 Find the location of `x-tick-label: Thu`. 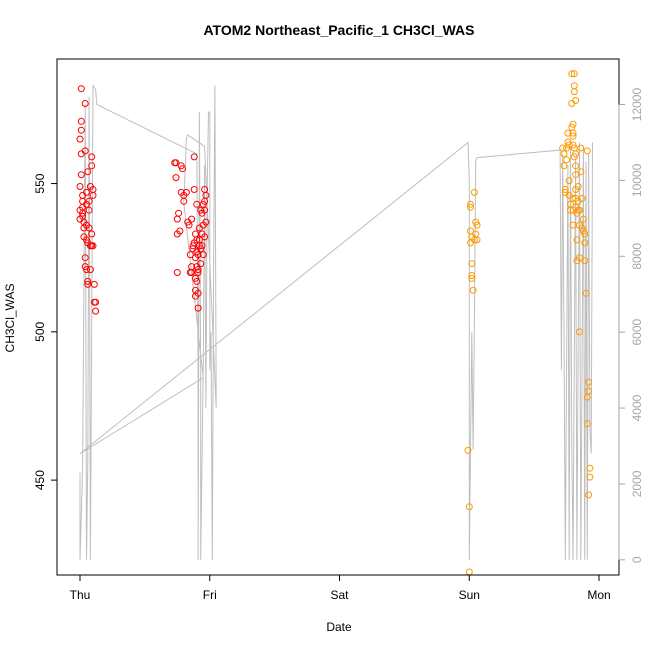

x-tick-label: Thu is located at coordinates (80, 595).